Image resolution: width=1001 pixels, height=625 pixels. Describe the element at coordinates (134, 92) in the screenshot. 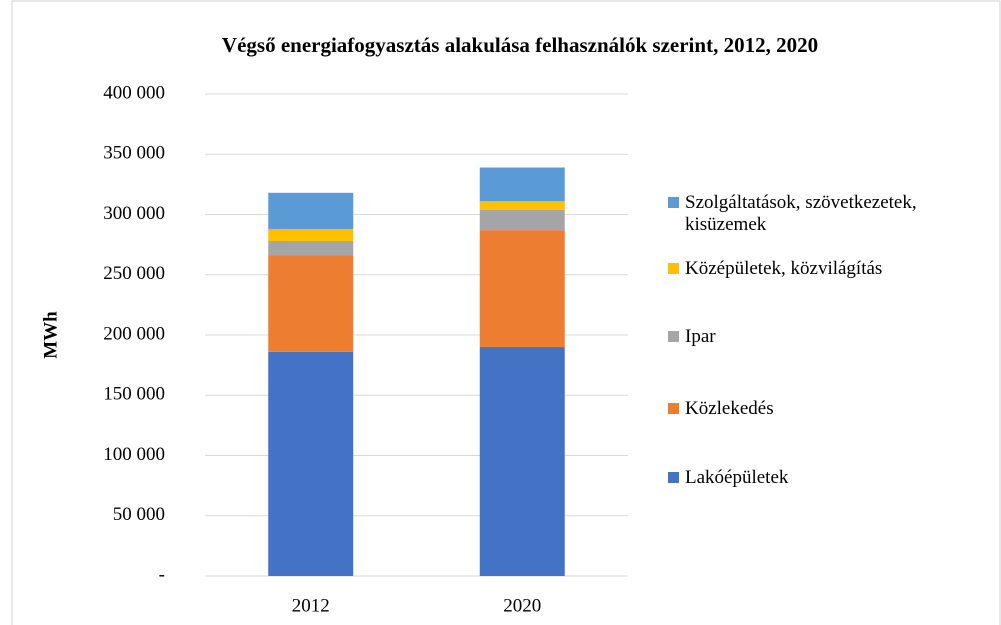

I see `y-tick-label: 400 000` at that location.